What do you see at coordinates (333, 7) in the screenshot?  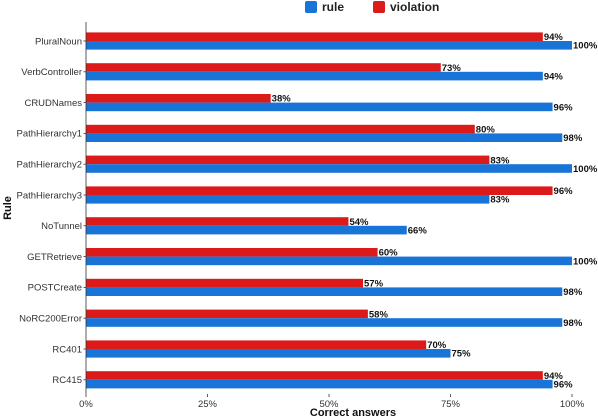 I see `legend-label-rule: rule` at bounding box center [333, 7].